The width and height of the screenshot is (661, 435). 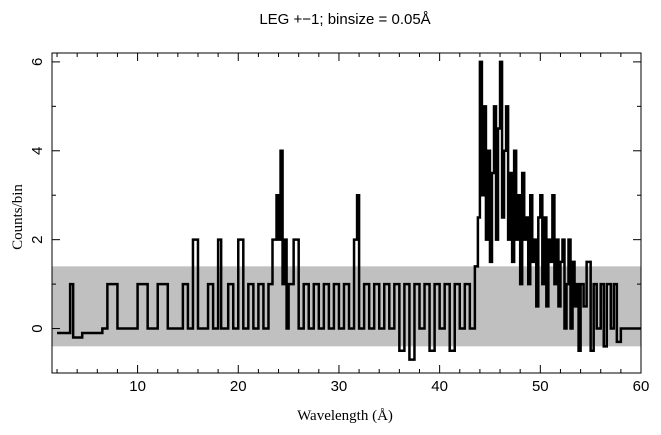 I want to click on x-axis-label: Wavelength (Å), so click(x=345, y=416).